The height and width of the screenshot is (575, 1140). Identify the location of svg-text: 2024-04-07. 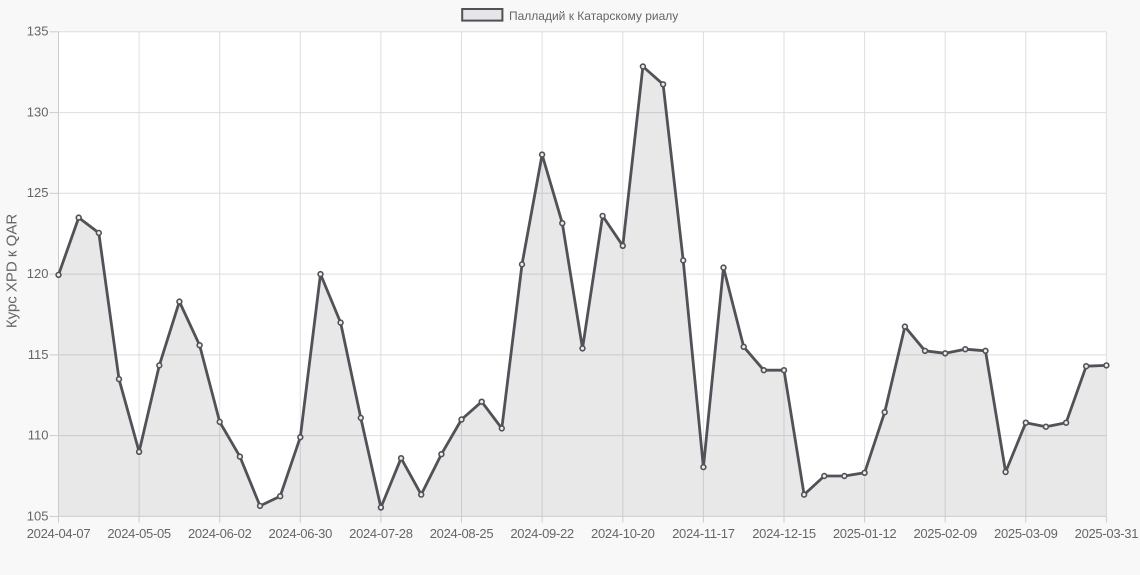
(59, 533).